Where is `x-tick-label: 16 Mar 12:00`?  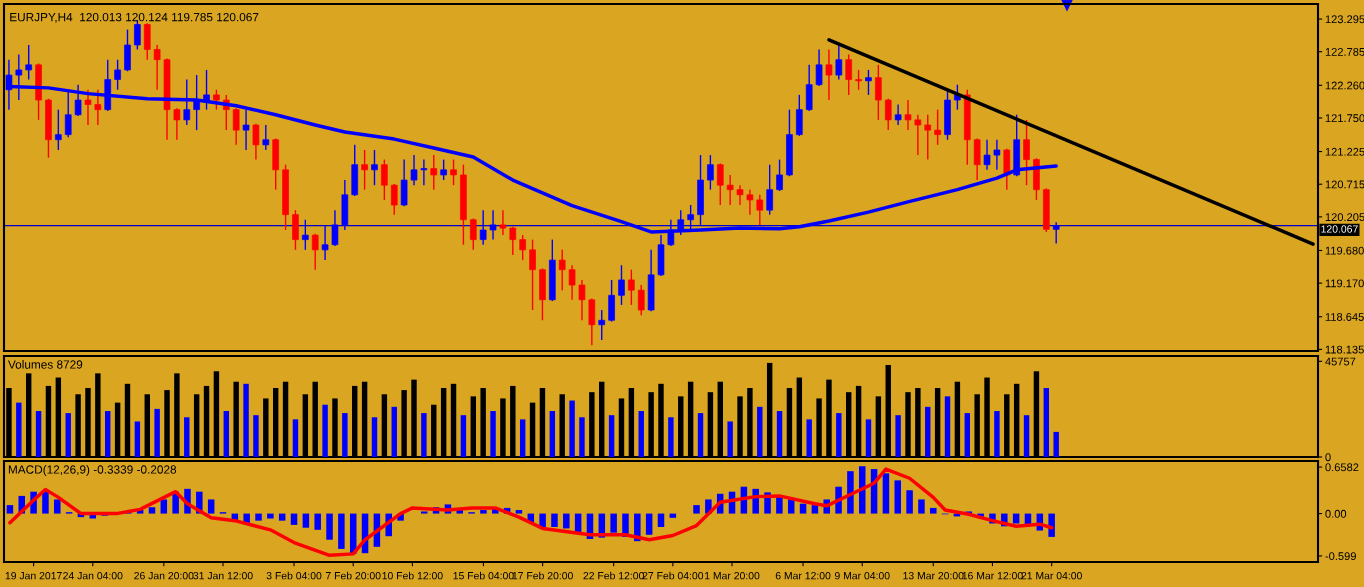 x-tick-label: 16 Mar 12:00 is located at coordinates (992, 576).